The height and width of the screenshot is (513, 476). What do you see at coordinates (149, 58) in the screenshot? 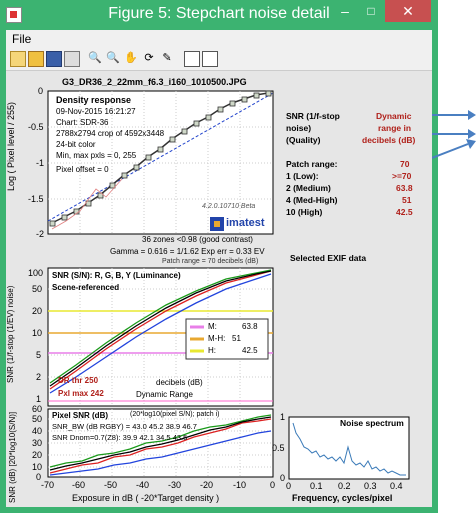
I see `rotate-icon: ⟳` at bounding box center [149, 58].